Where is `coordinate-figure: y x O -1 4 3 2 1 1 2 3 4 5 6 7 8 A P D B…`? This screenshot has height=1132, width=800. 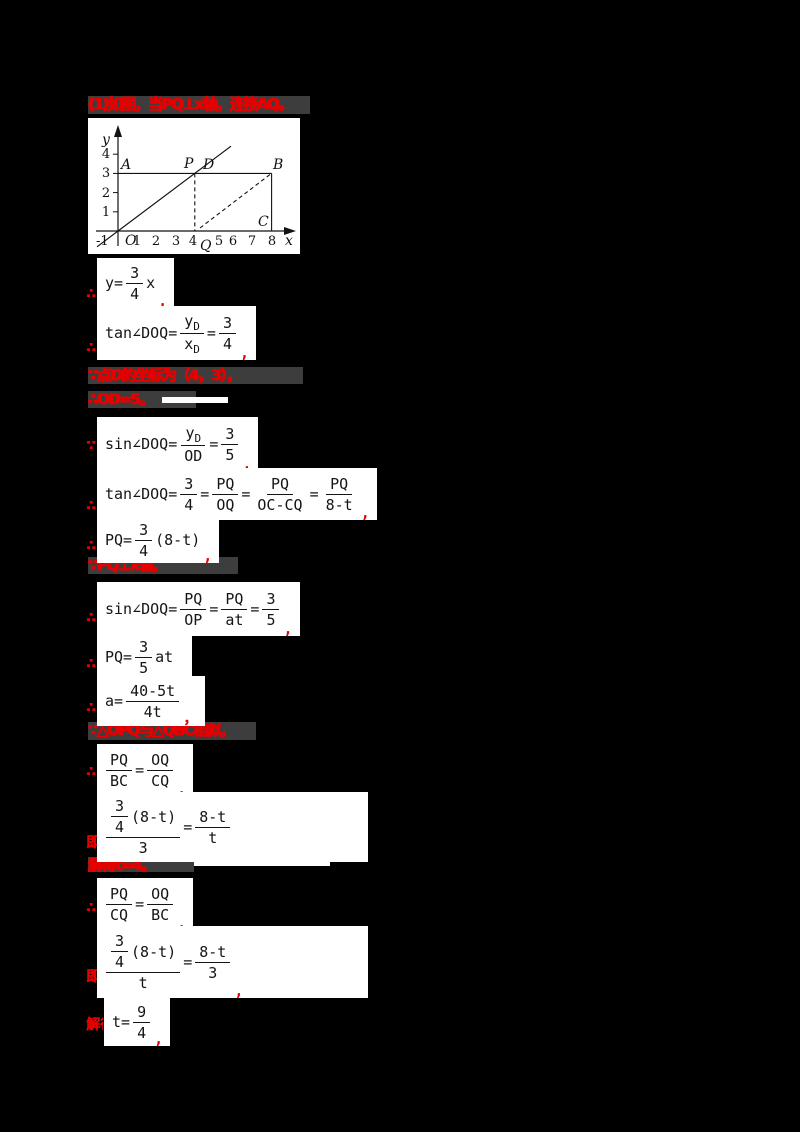 coordinate-figure: y x O -1 4 3 2 1 1 2 3 4 5 6 7 8 A P D B… is located at coordinates (194, 186).